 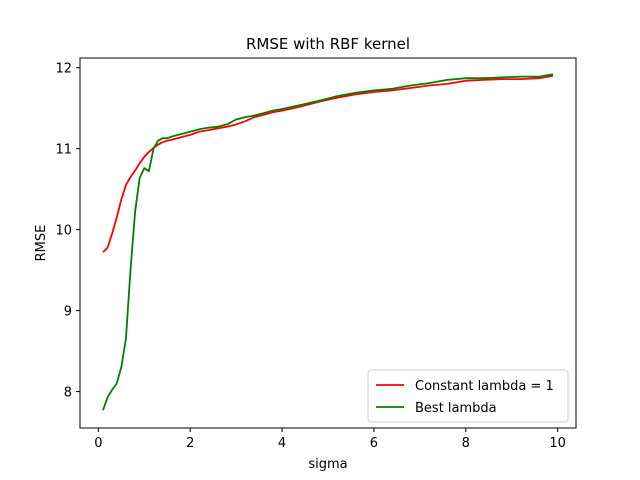 What do you see at coordinates (557, 443) in the screenshot?
I see `x-tick-label: 10` at bounding box center [557, 443].